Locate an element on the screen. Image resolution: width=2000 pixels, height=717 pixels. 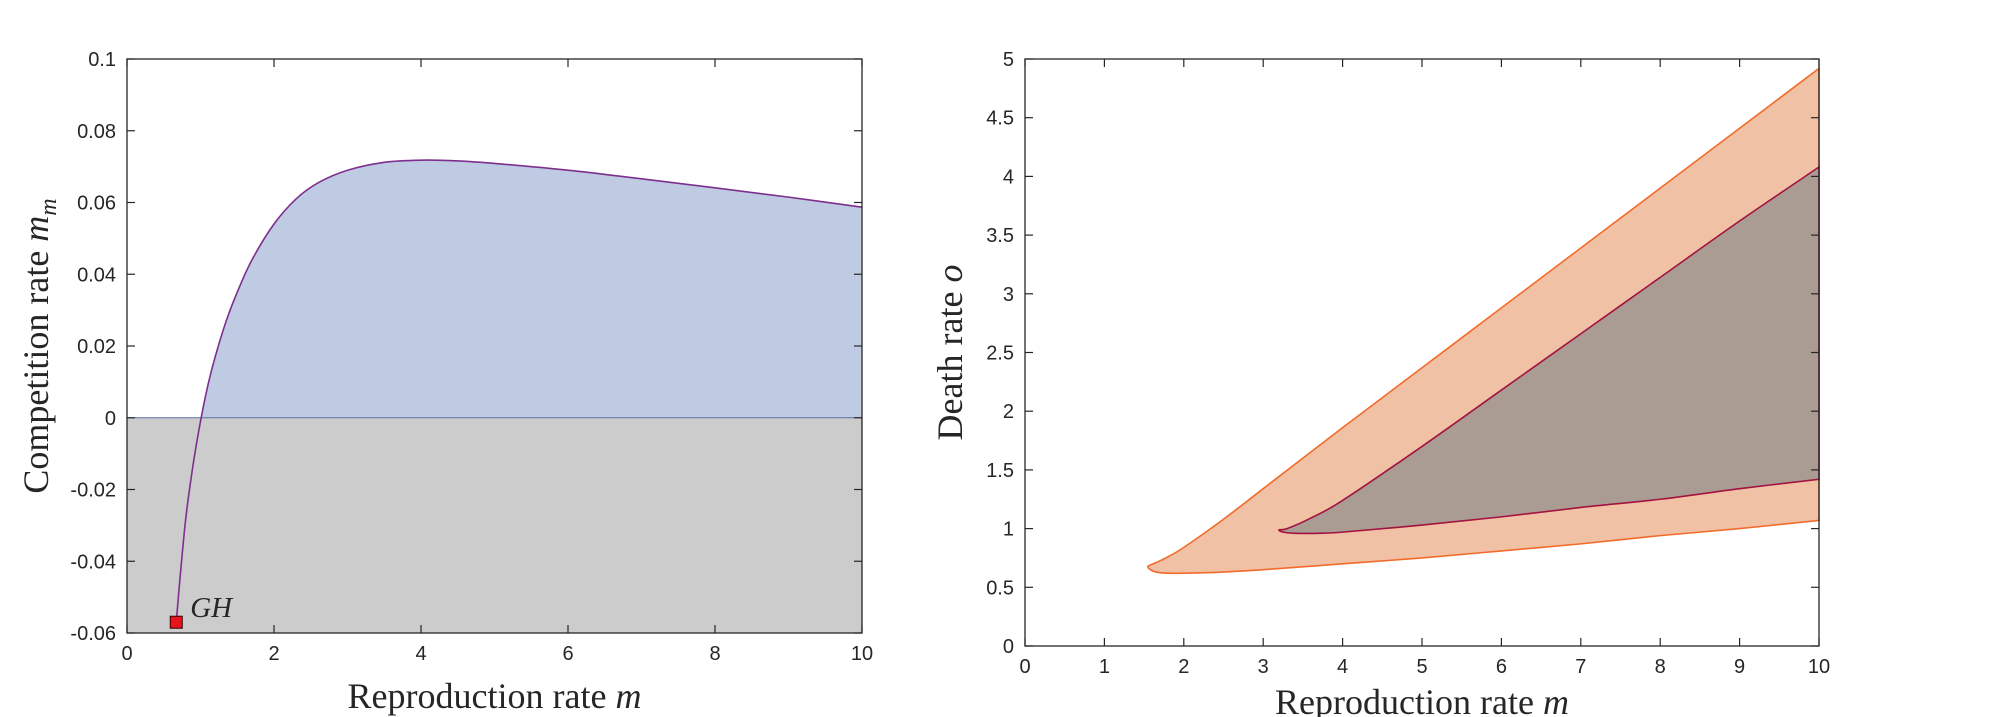
y-tick-label: 5 is located at coordinates (1008, 60).